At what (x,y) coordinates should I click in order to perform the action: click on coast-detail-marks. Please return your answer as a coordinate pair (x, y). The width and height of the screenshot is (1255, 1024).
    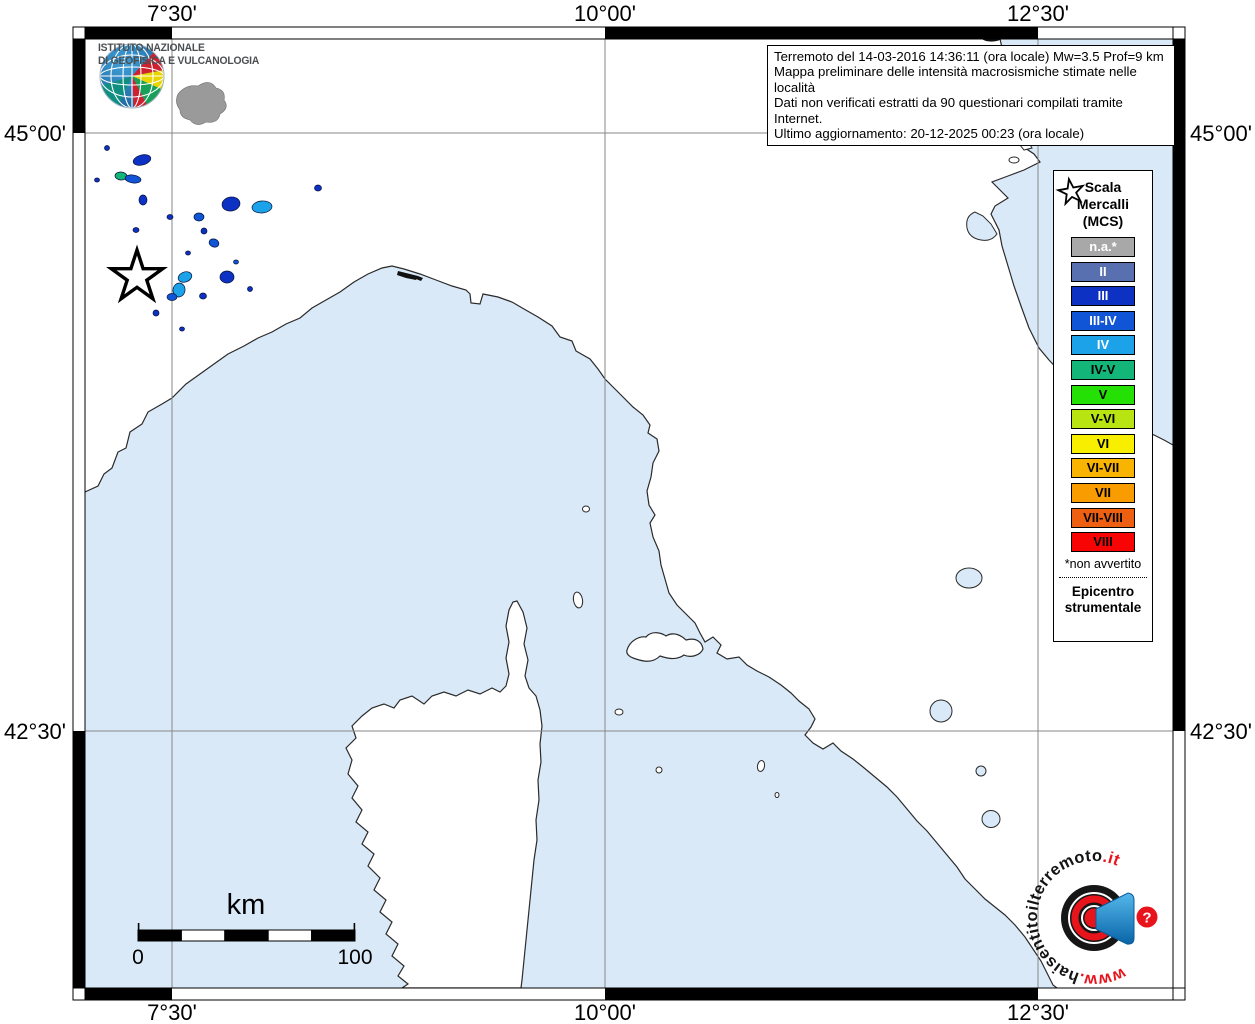
    Looking at the image, I should click on (410, 276).